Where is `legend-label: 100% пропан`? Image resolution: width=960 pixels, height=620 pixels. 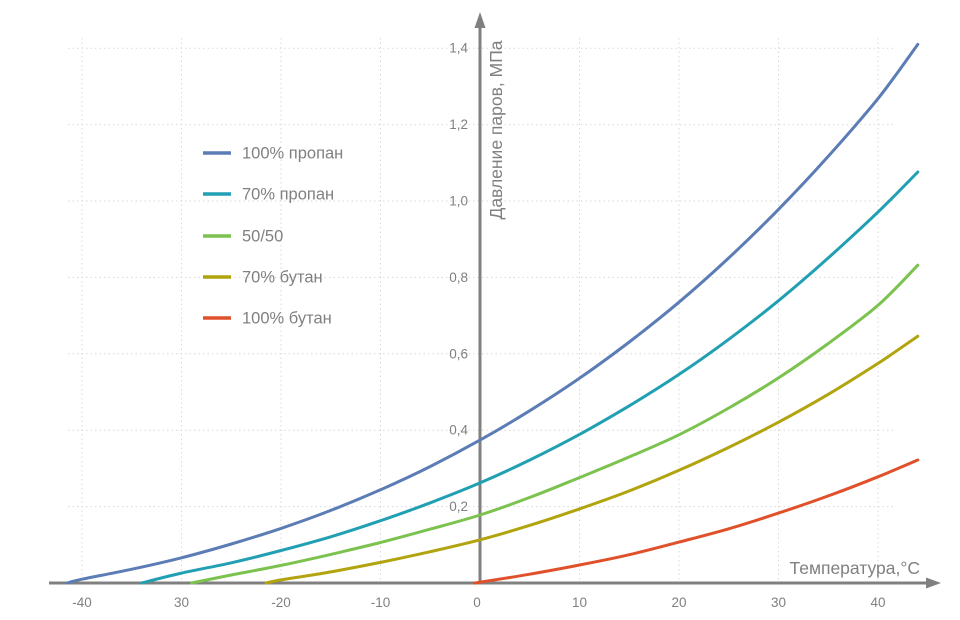
legend-label: 100% пропан is located at coordinates (292, 154).